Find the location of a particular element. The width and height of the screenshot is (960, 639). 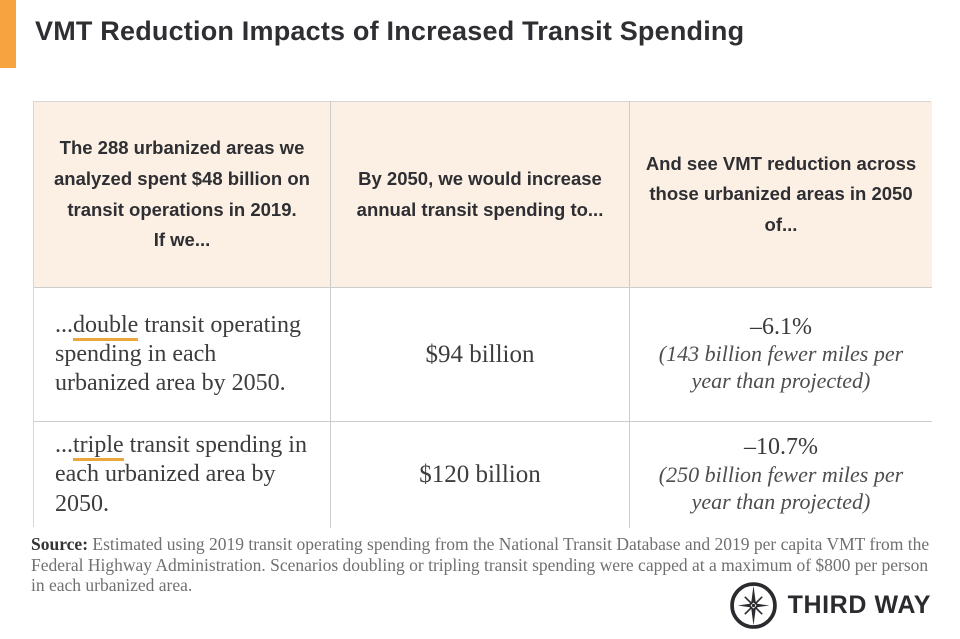

reduction-percent: –10.7% is located at coordinates (781, 447).